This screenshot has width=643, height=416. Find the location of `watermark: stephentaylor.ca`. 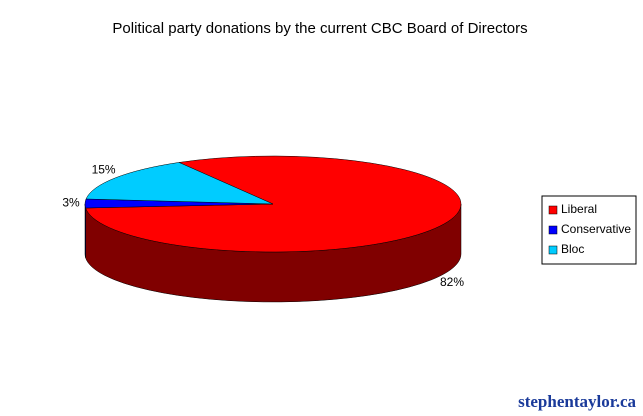

watermark: stephentaylor.ca is located at coordinates (577, 401).